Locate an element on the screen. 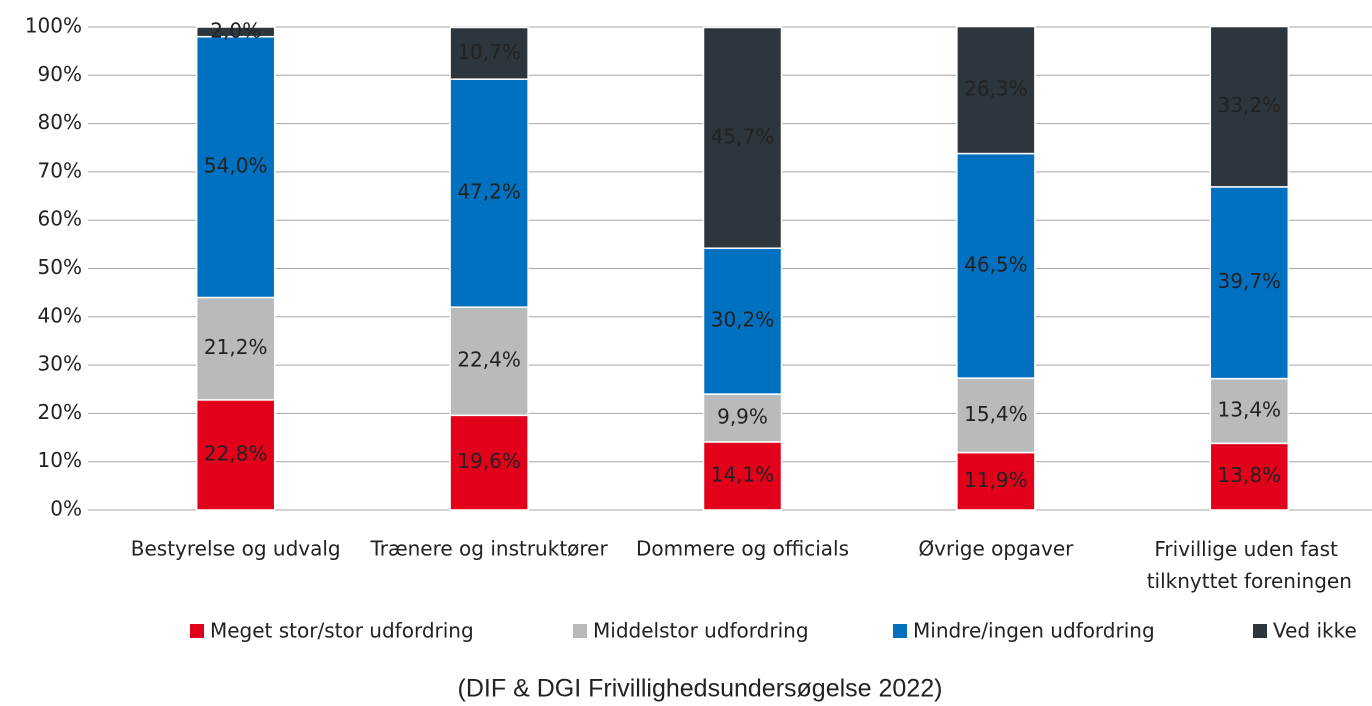  x-tick-label: Øvrige opgaver is located at coordinates (996, 549).